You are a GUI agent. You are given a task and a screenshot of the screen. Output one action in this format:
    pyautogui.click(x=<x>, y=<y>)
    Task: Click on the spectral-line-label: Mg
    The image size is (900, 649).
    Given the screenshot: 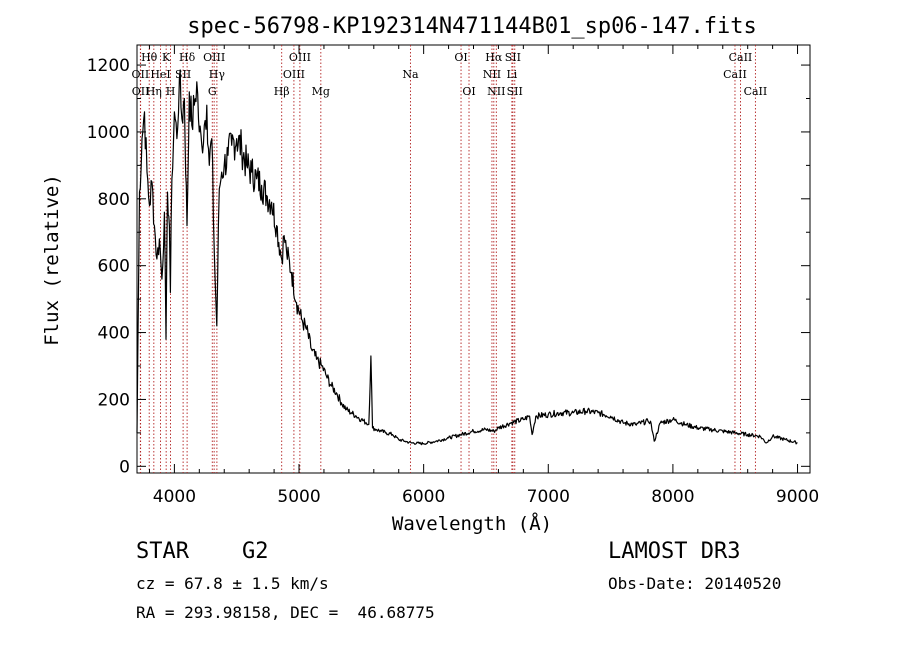 What is the action you would take?
    pyautogui.click(x=321, y=91)
    